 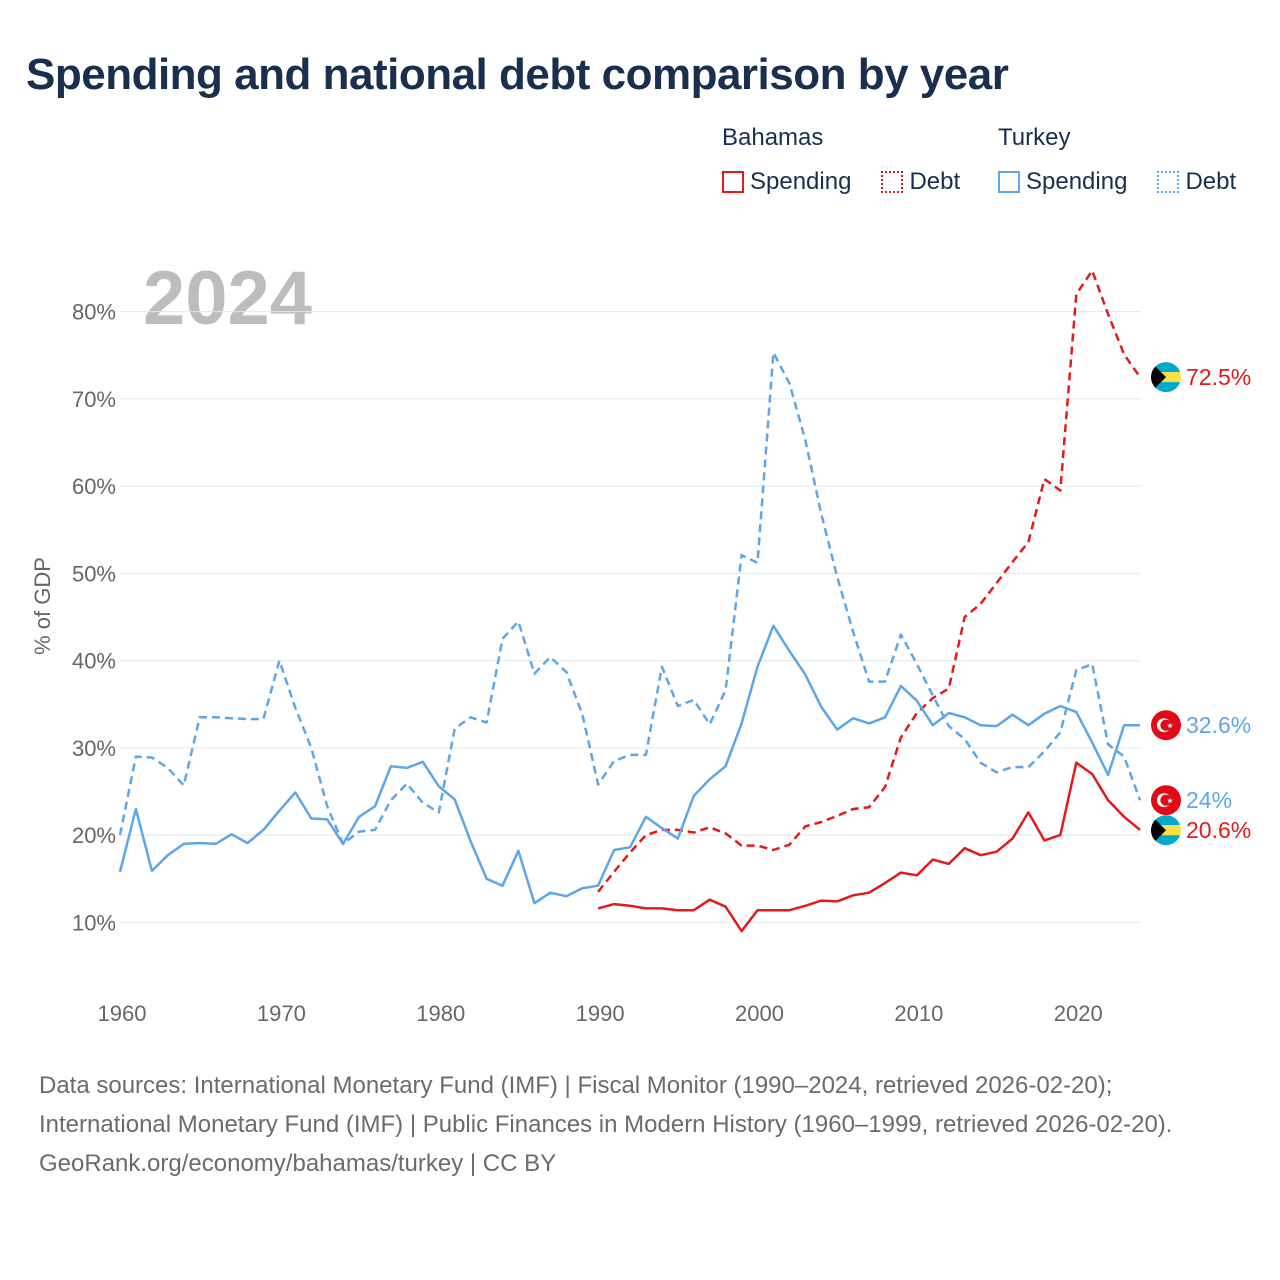 I want to click on x-tick-label-2000: 2000, so click(x=759, y=1013).